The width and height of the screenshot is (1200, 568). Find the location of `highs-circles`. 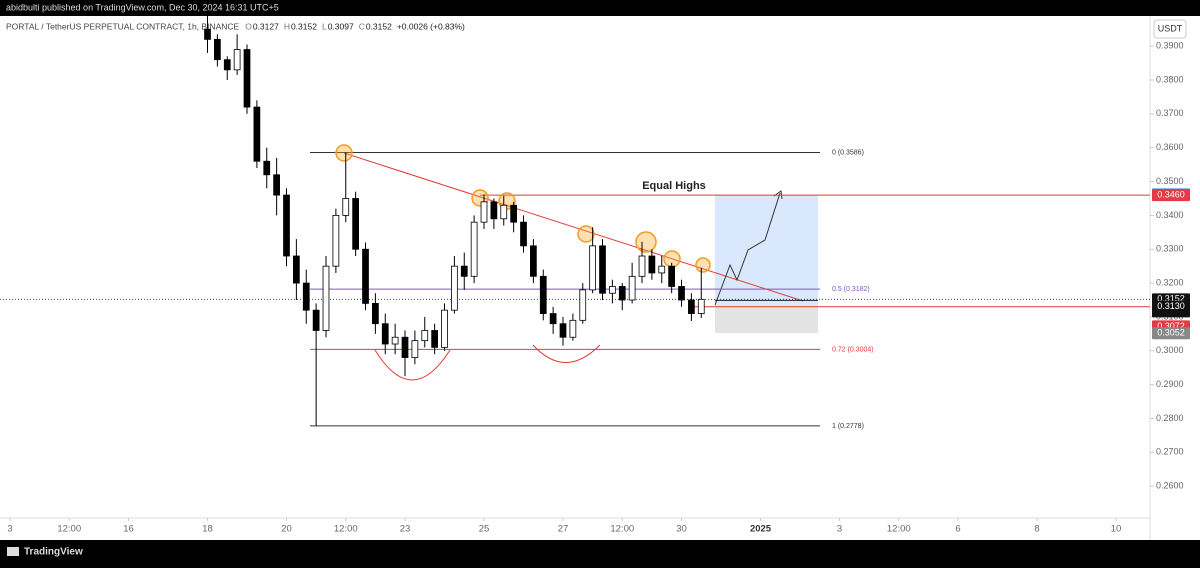

highs-circles is located at coordinates (523, 208).